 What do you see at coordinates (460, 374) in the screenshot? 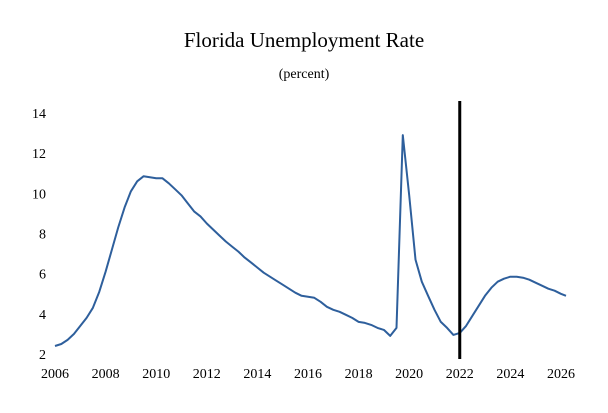
I see `x-tick-label: 2022` at bounding box center [460, 374].